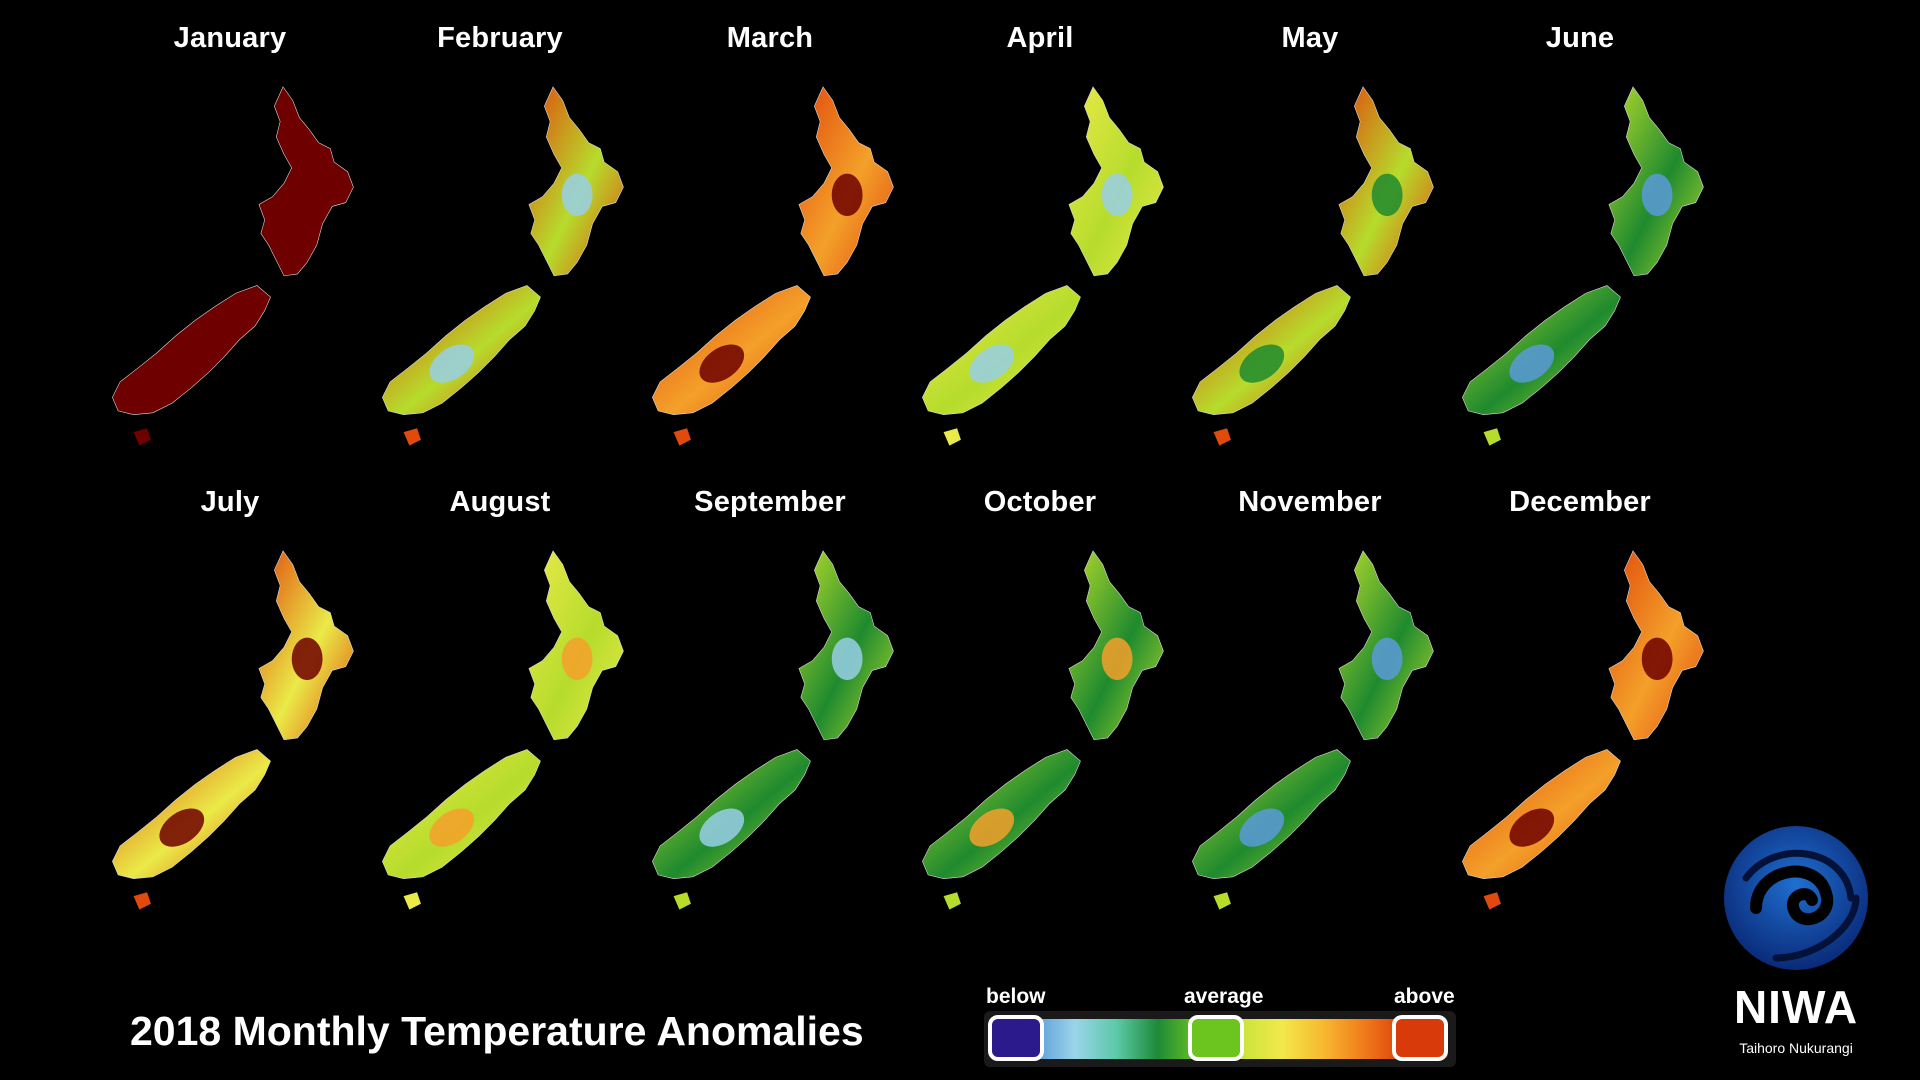 Image resolution: width=1920 pixels, height=1080 pixels. What do you see at coordinates (1040, 38) in the screenshot?
I see `month-label: April` at bounding box center [1040, 38].